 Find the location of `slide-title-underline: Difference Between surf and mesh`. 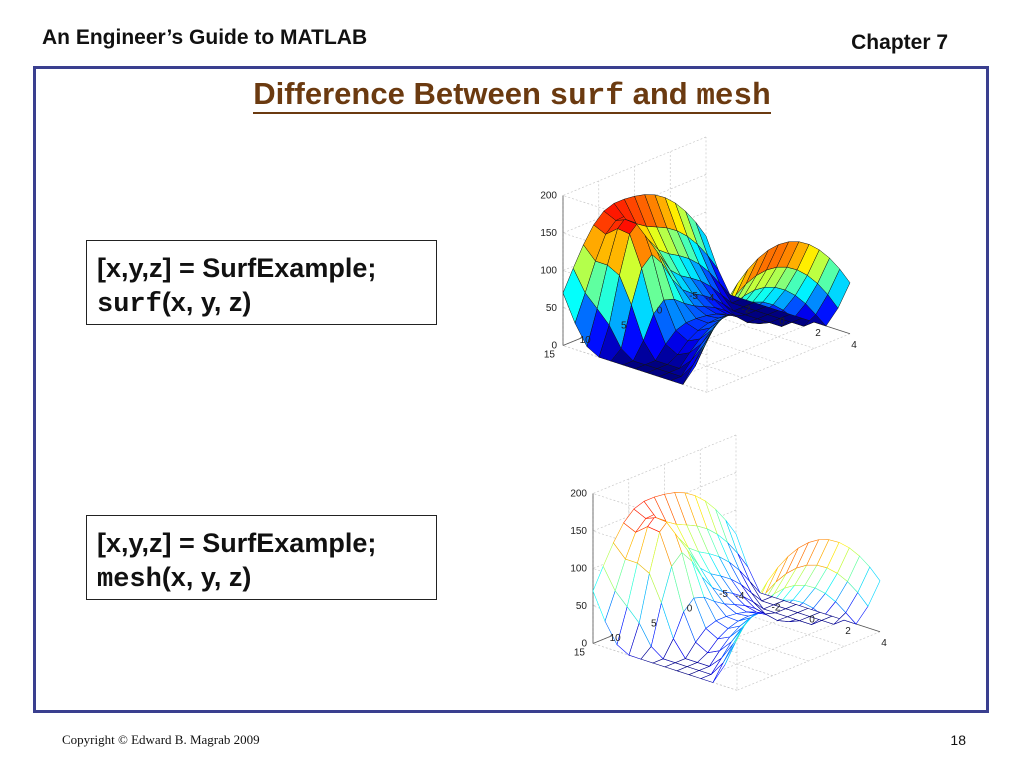

slide-title-underline: Difference Between surf and mesh is located at coordinates (512, 95).